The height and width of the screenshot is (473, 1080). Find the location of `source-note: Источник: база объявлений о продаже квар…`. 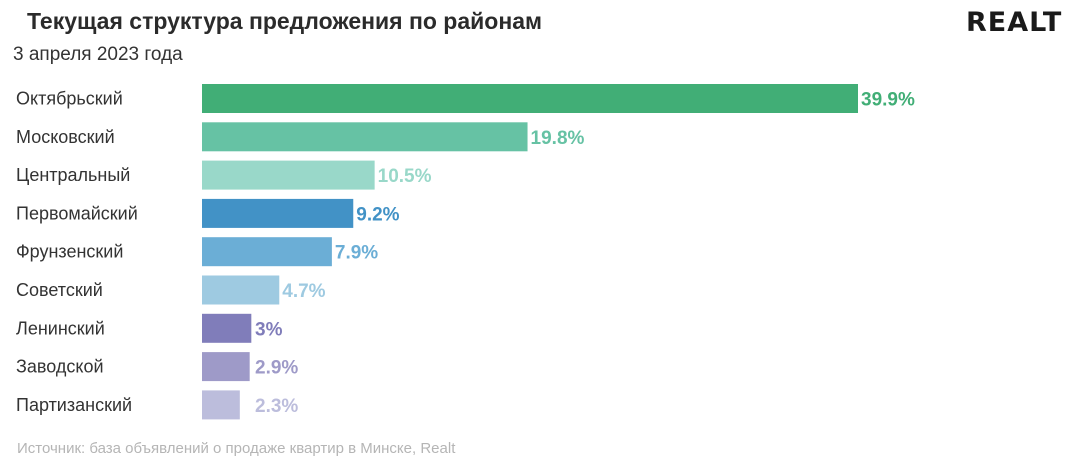

source-note: Источник: база объявлений о продаже квар… is located at coordinates (236, 448).